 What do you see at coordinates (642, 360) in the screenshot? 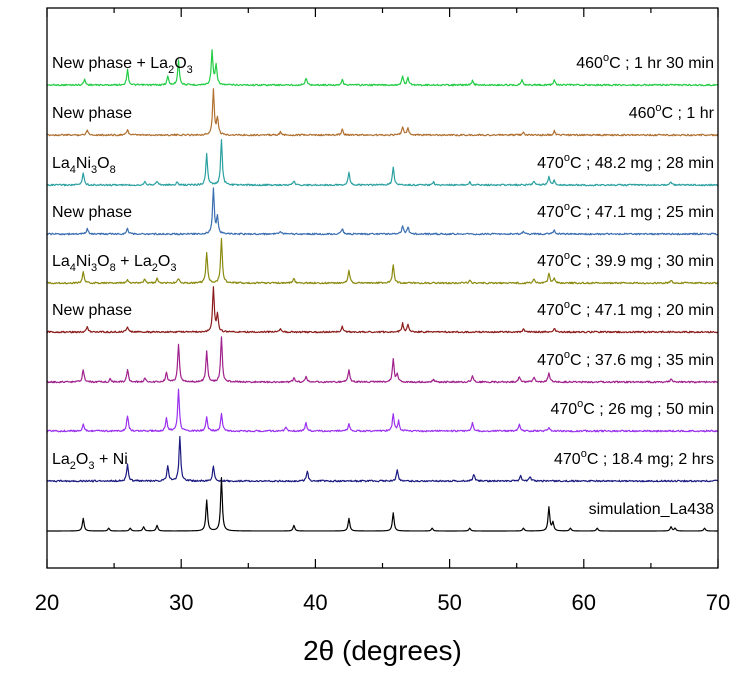
I see `series-right-label-part: C ; 37.6 mg ; 35 min` at bounding box center [642, 360].